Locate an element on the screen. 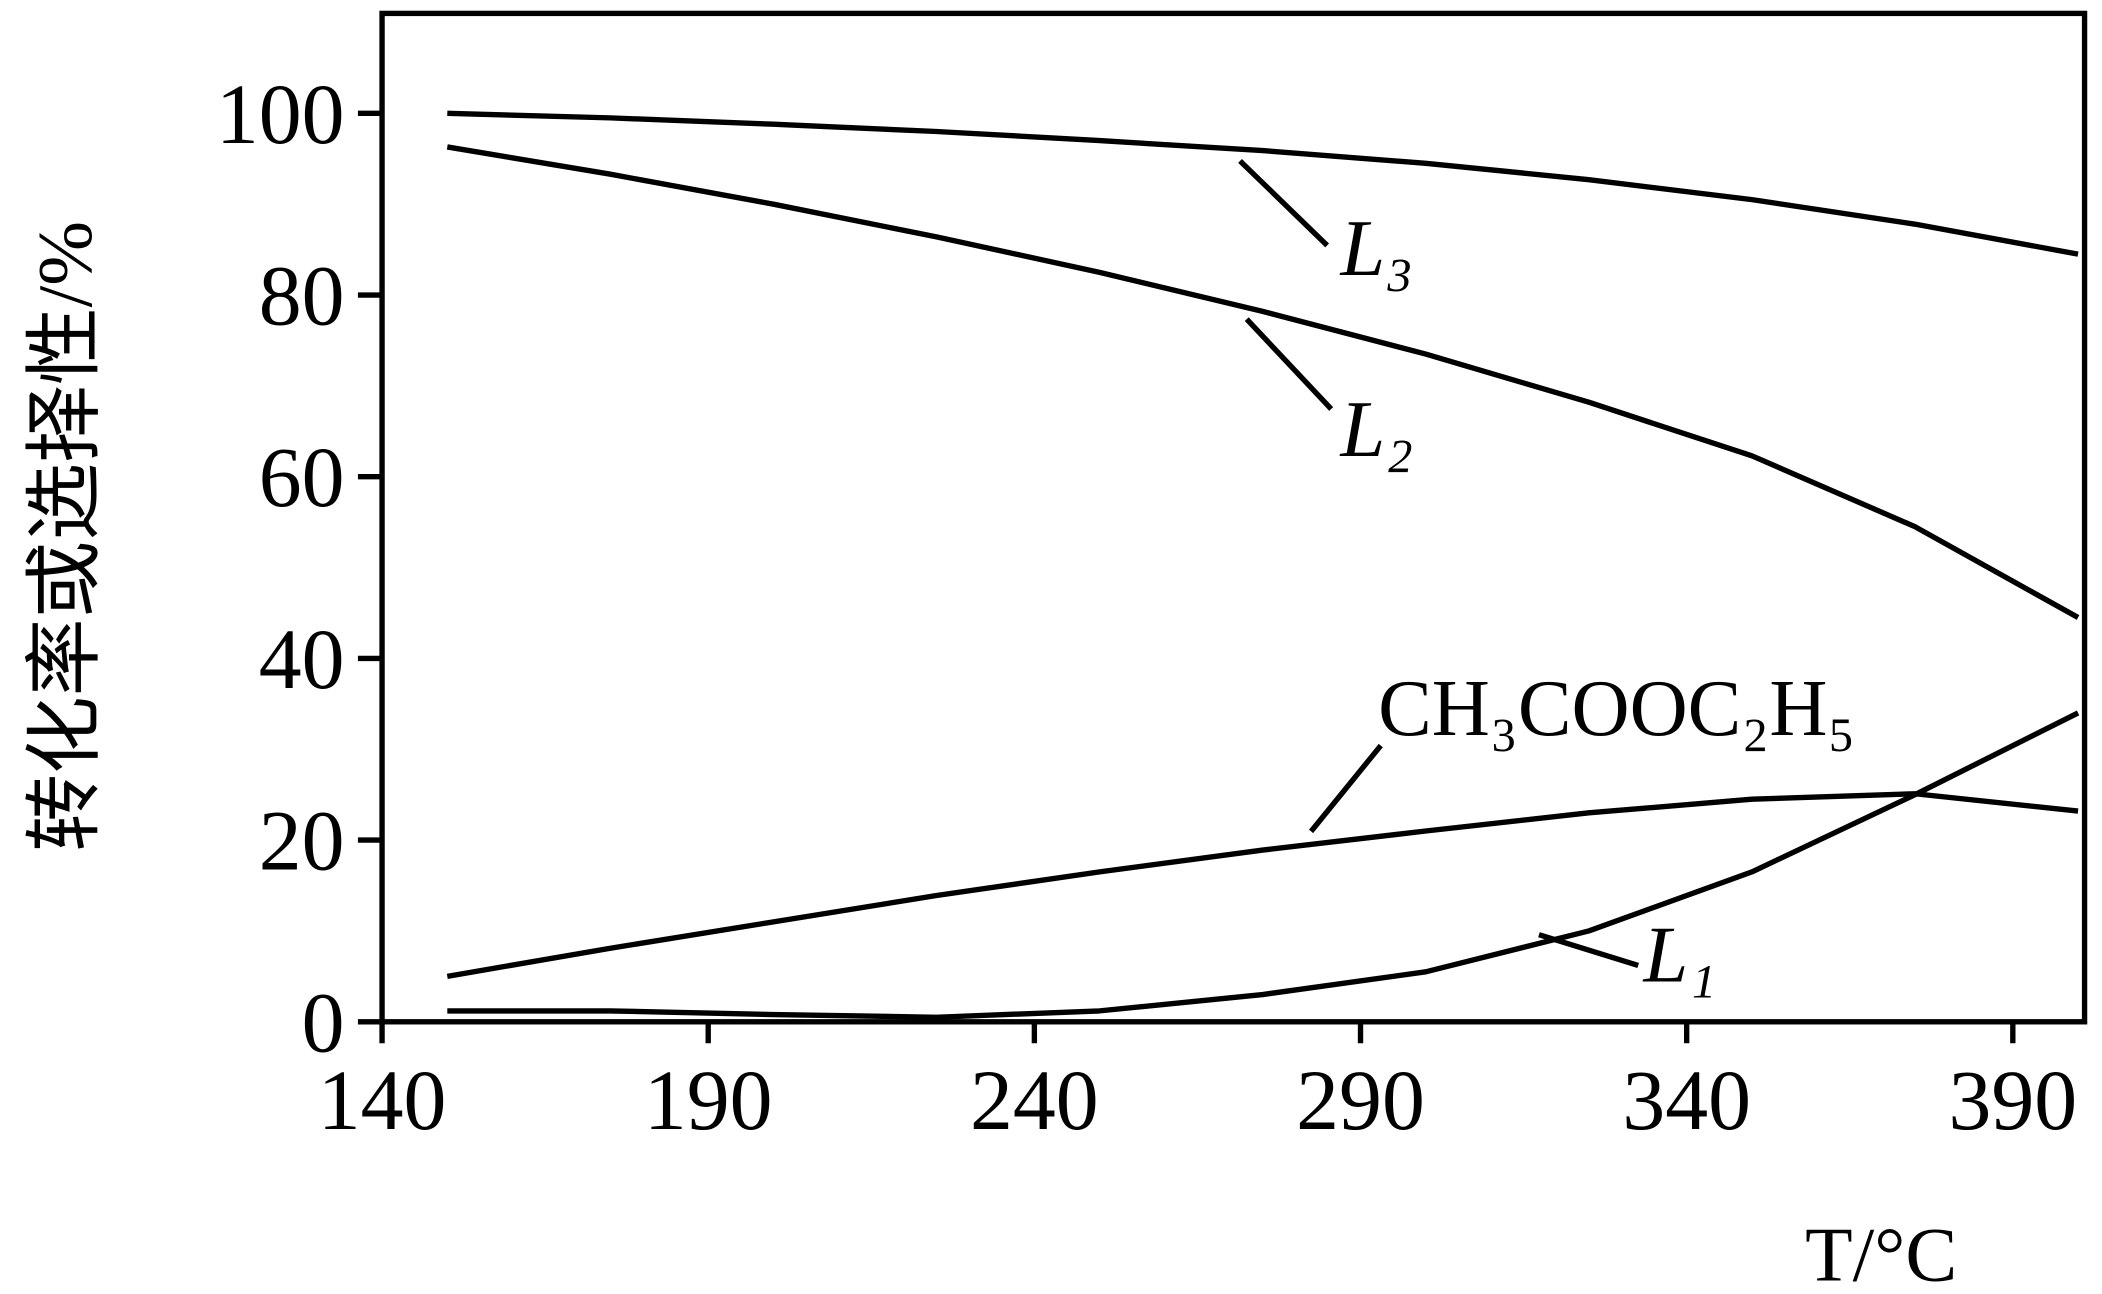 Image resolution: width=2102 pixels, height=1294 pixels. x-tick-label: 390 is located at coordinates (2012, 1100).